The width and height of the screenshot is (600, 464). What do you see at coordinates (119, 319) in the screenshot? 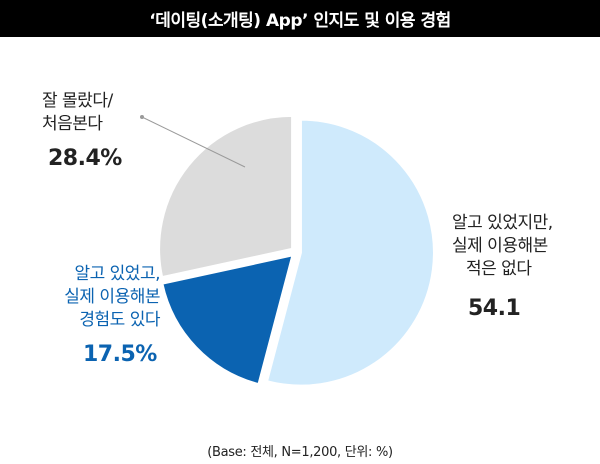
I see `label-line: 경험도 있다` at bounding box center [119, 319].